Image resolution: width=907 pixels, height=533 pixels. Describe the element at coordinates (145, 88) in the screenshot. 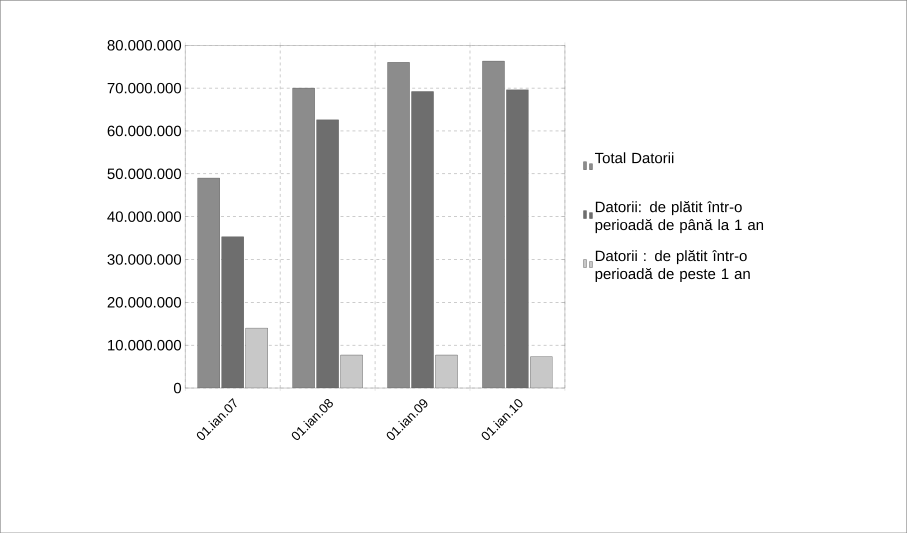

I see `y-tick-label: 70.000.000` at that location.